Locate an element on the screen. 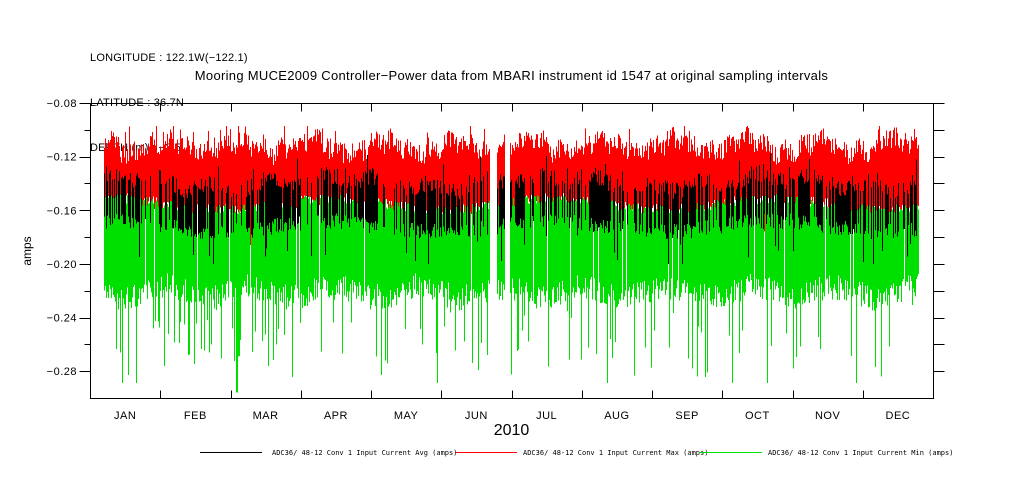  legend-line-max is located at coordinates (486, 452).